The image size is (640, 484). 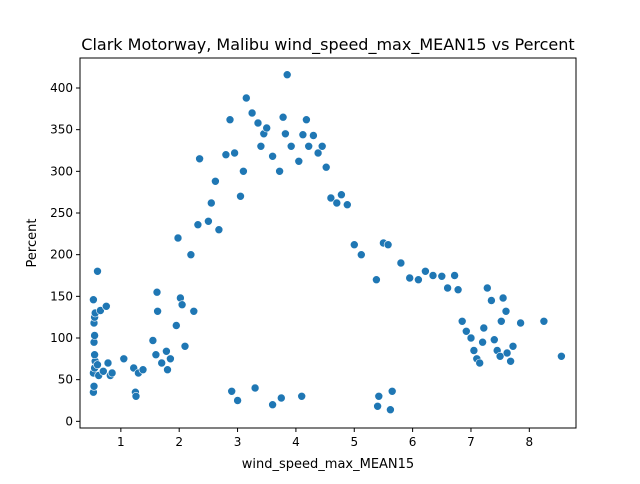 What do you see at coordinates (413, 442) in the screenshot?
I see `x-tick-label: 6` at bounding box center [413, 442].